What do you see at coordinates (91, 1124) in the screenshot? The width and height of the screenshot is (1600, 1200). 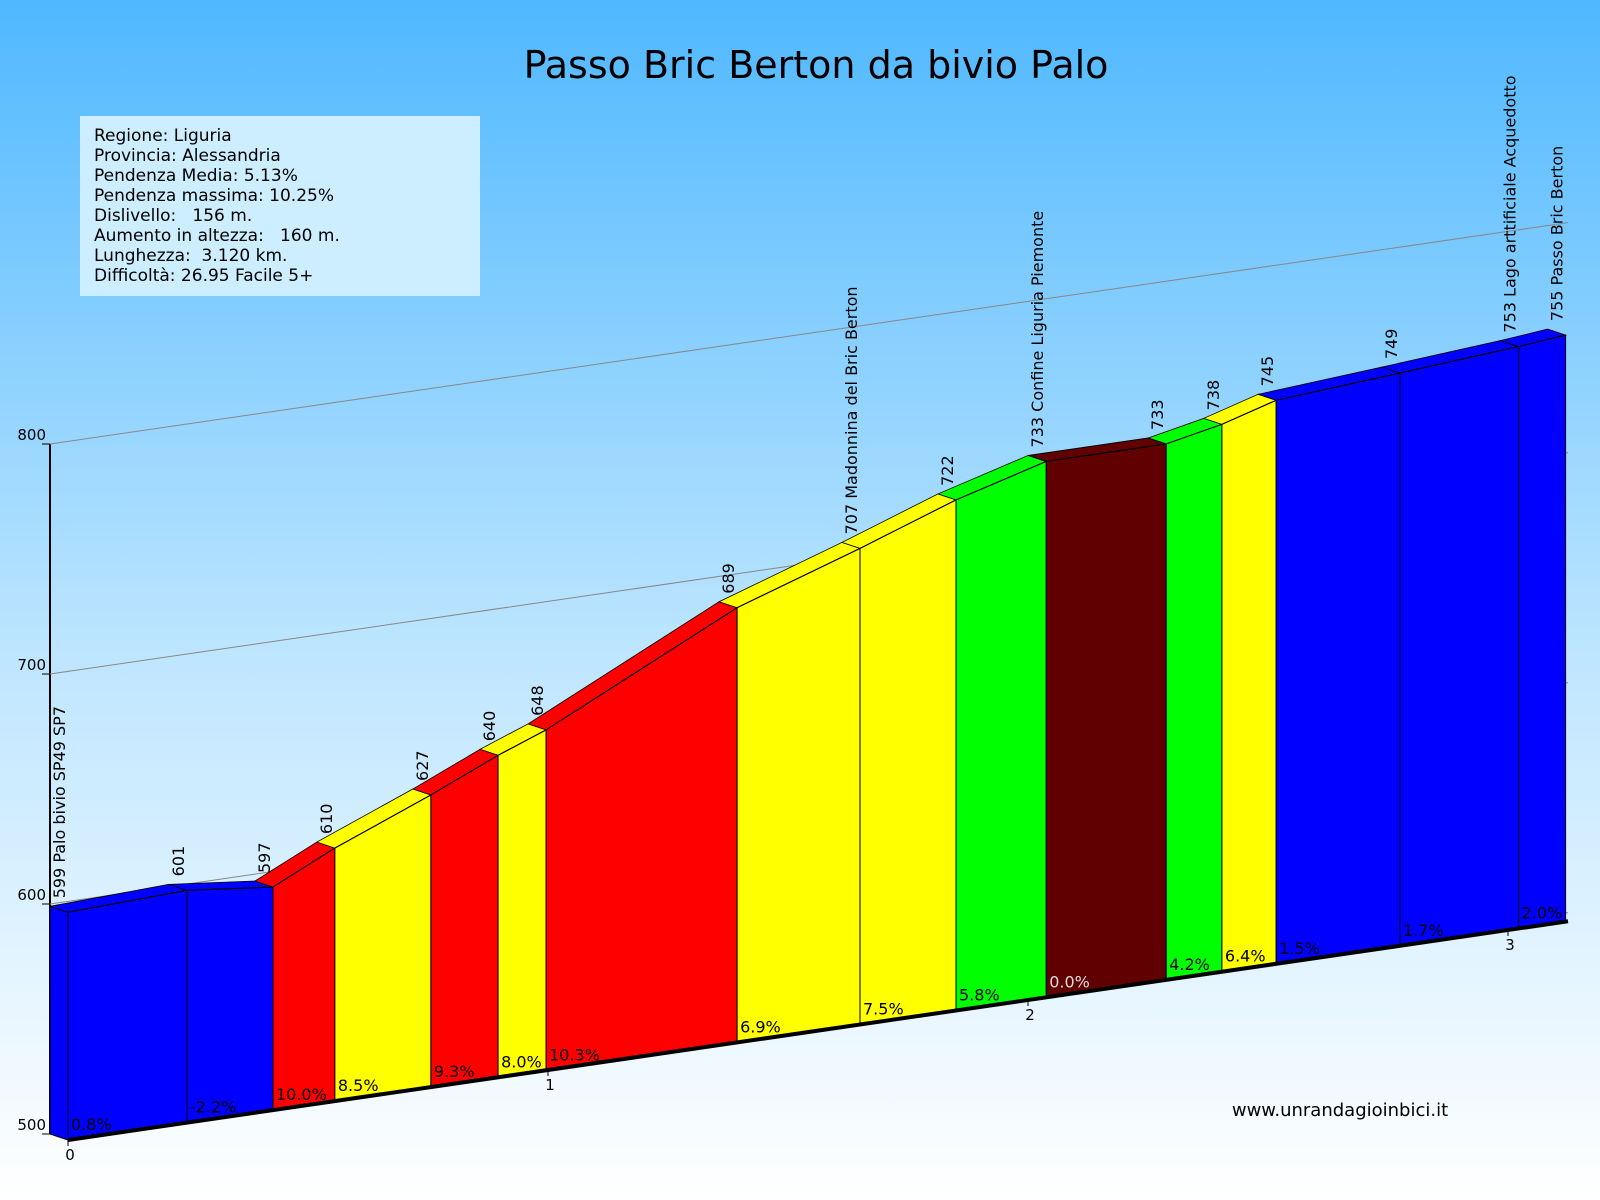 I see `gradient-label: 0.8%` at bounding box center [91, 1124].